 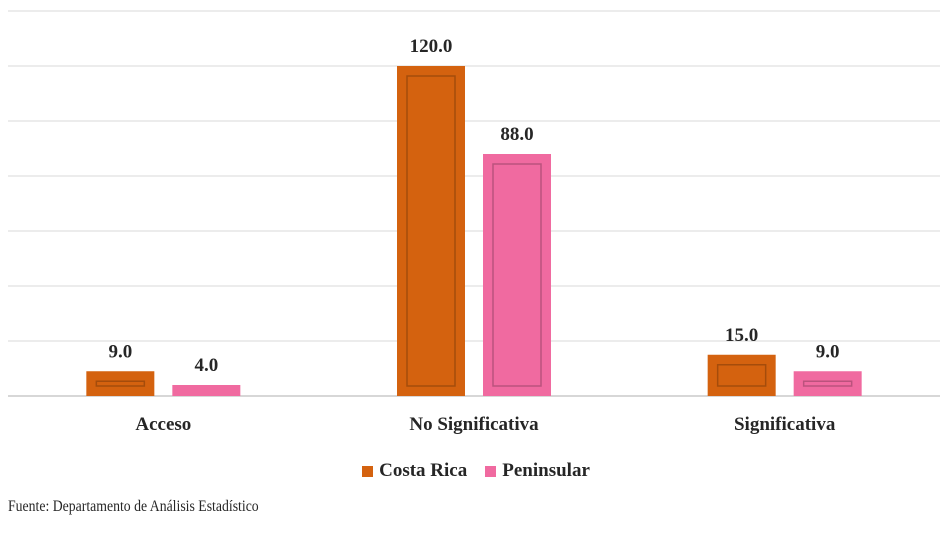 I want to click on legend-item-peninsular: Peninsular, so click(x=537, y=471).